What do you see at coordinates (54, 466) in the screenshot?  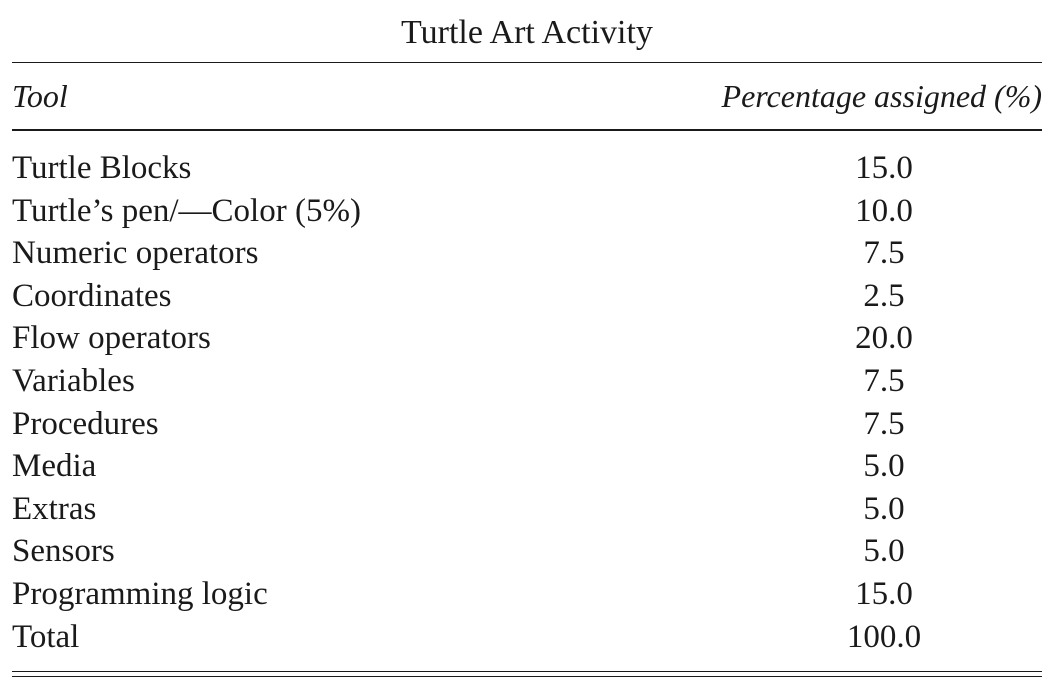 I see `cell-tool: Media` at bounding box center [54, 466].